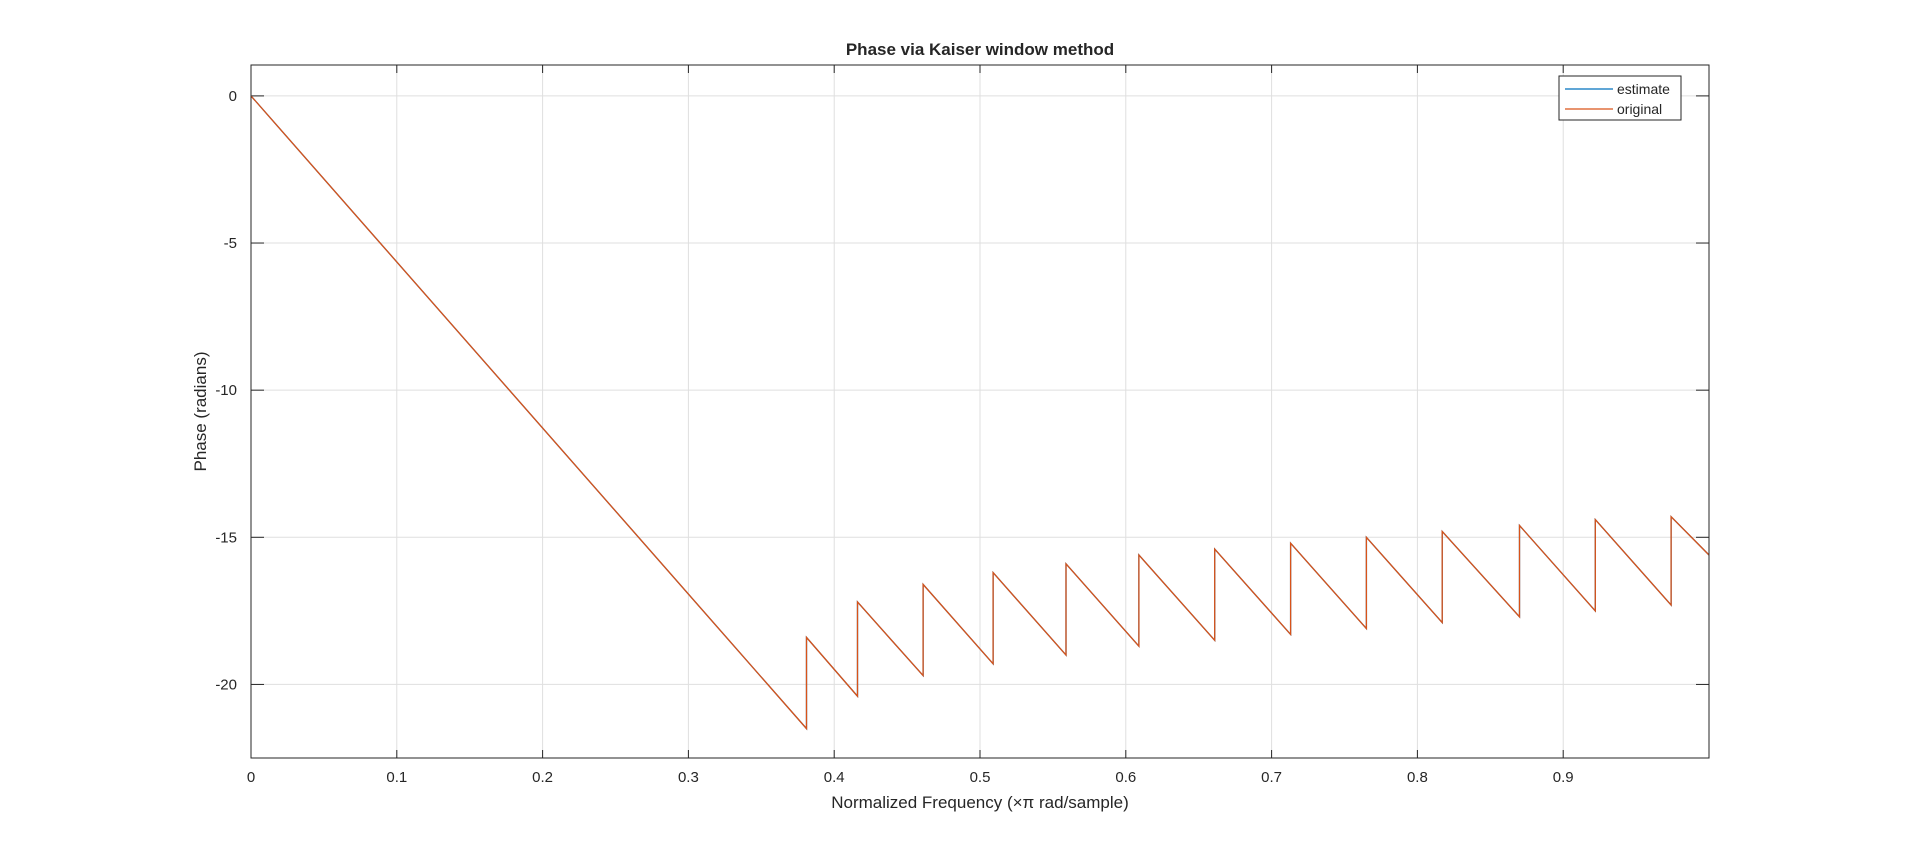  Describe the element at coordinates (1271, 777) in the screenshot. I see `x-tick-label: 0.7` at that location.